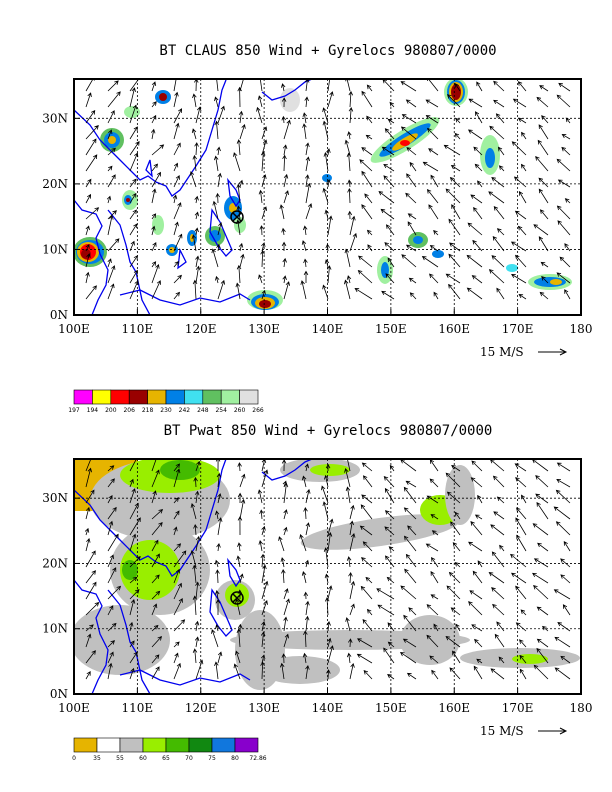  I want to click on x-tick-label: 100E, so click(74, 329).